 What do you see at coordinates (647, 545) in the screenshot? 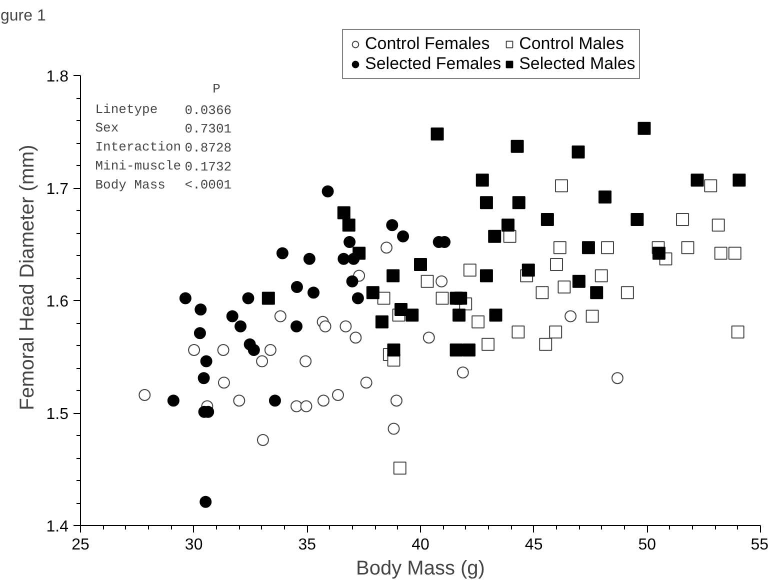
I see `x-tick-label: 50` at bounding box center [647, 545].